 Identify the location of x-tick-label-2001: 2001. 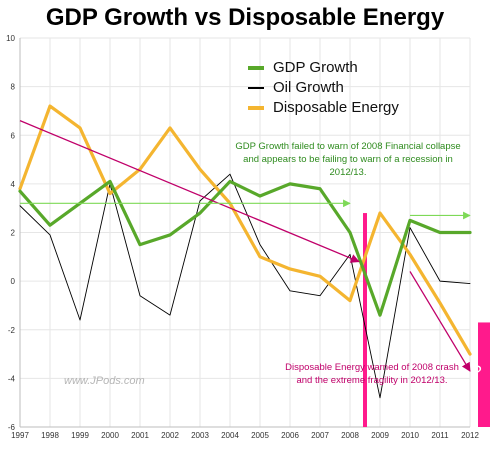
(140, 435).